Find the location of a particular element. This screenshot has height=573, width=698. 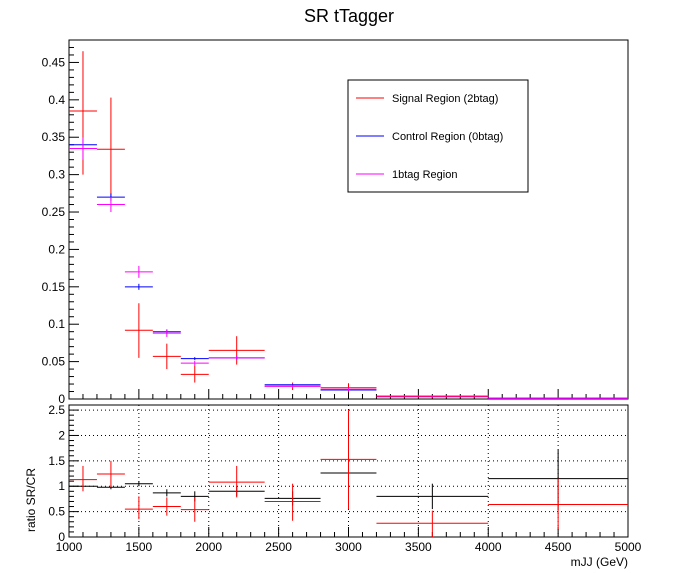

ratio-y-tick-label: 1 is located at coordinates (61, 486).